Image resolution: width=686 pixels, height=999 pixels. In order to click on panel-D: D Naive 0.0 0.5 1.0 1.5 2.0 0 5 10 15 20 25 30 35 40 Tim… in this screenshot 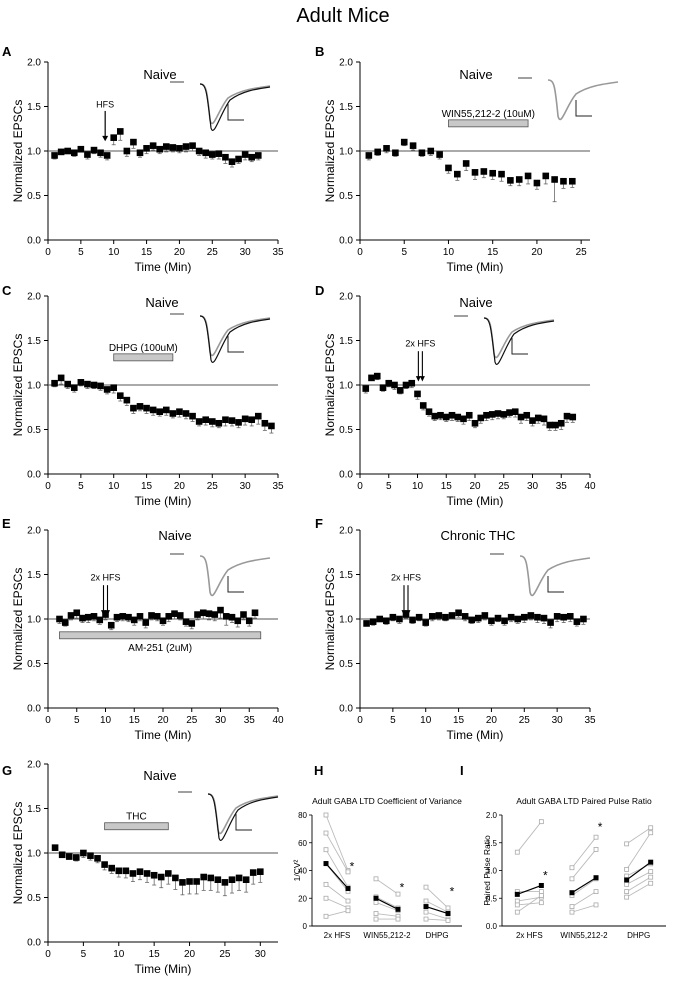, I will do `click(455, 395)`.